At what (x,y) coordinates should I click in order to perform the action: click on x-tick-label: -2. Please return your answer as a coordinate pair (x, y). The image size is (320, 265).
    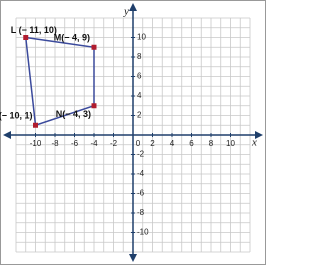
    Looking at the image, I should click on (114, 143).